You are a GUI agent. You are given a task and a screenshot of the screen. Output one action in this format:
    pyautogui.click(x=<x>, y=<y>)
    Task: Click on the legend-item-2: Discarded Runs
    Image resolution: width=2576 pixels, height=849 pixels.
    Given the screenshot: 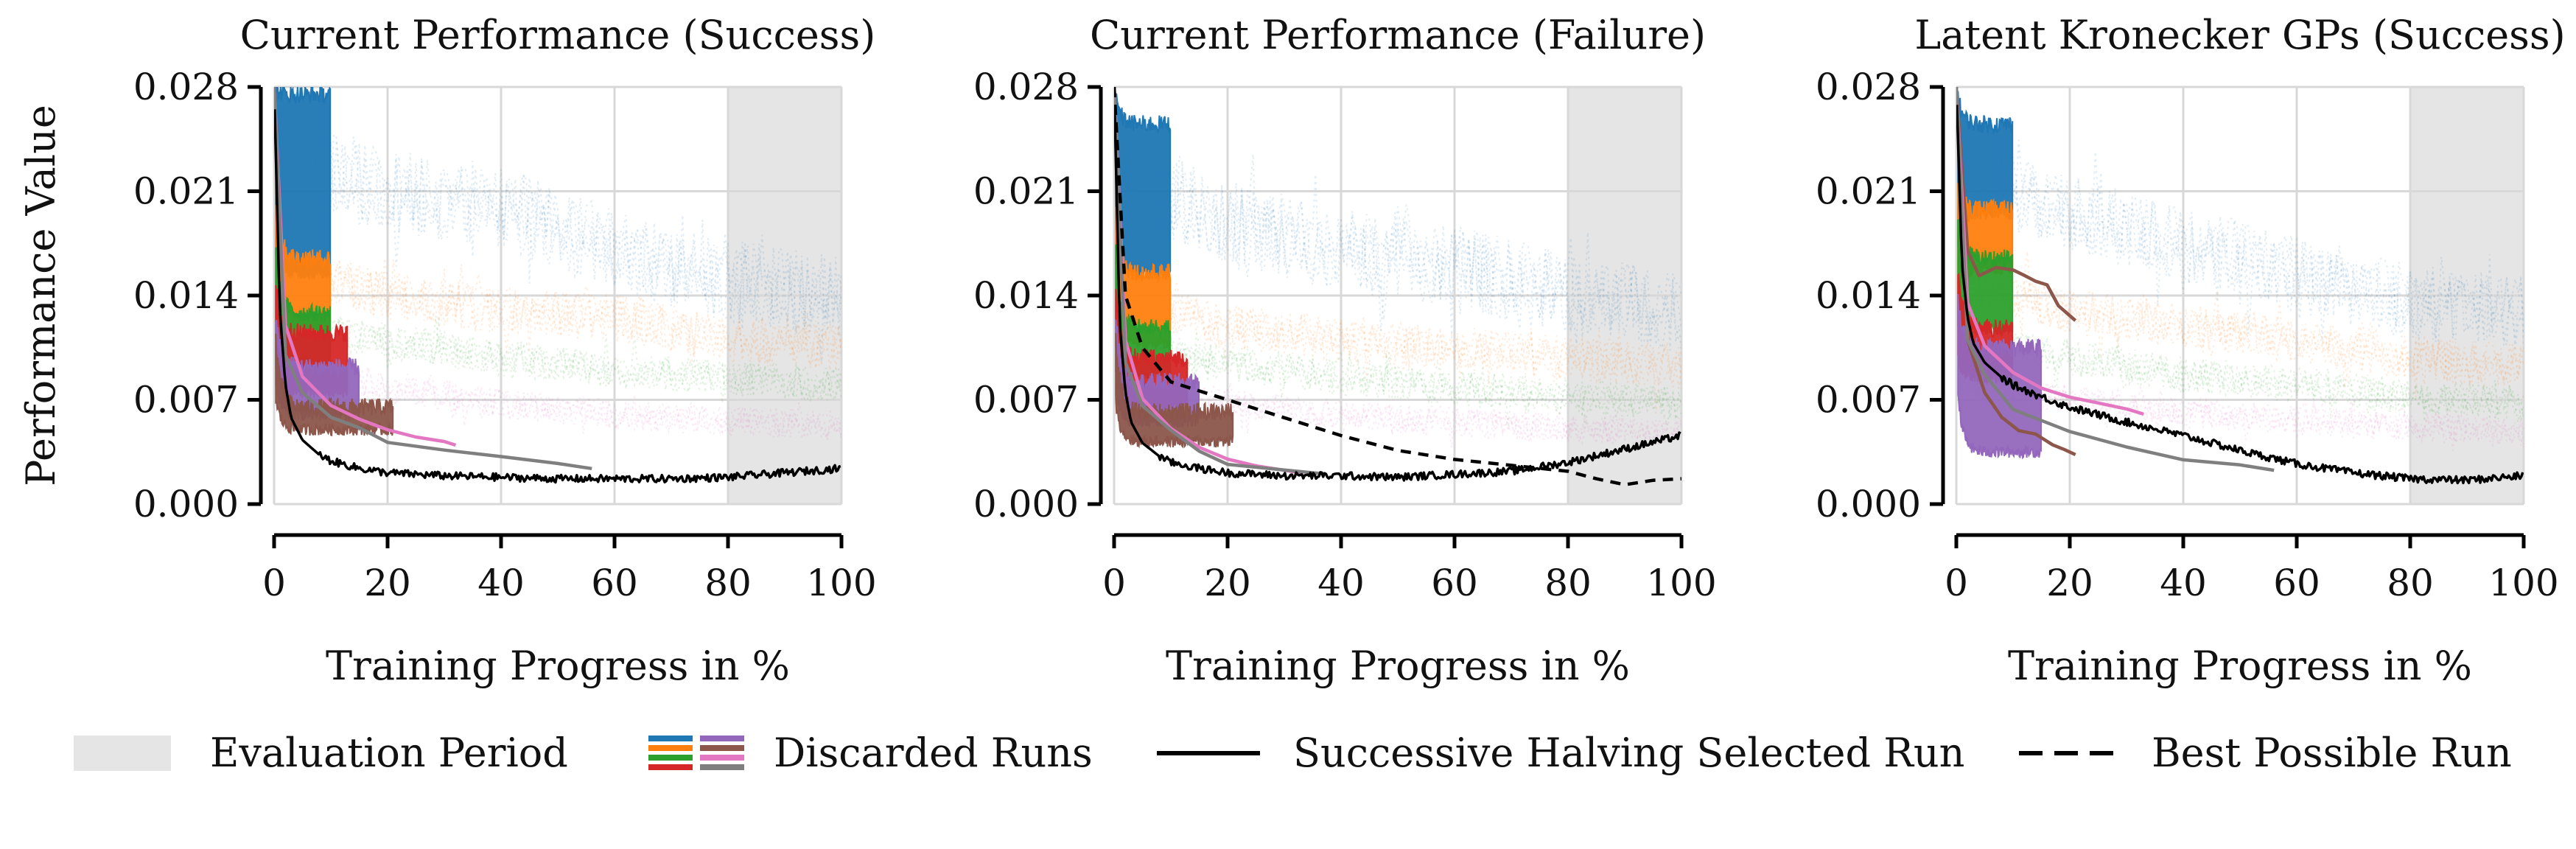 What is the action you would take?
    pyautogui.click(x=870, y=753)
    